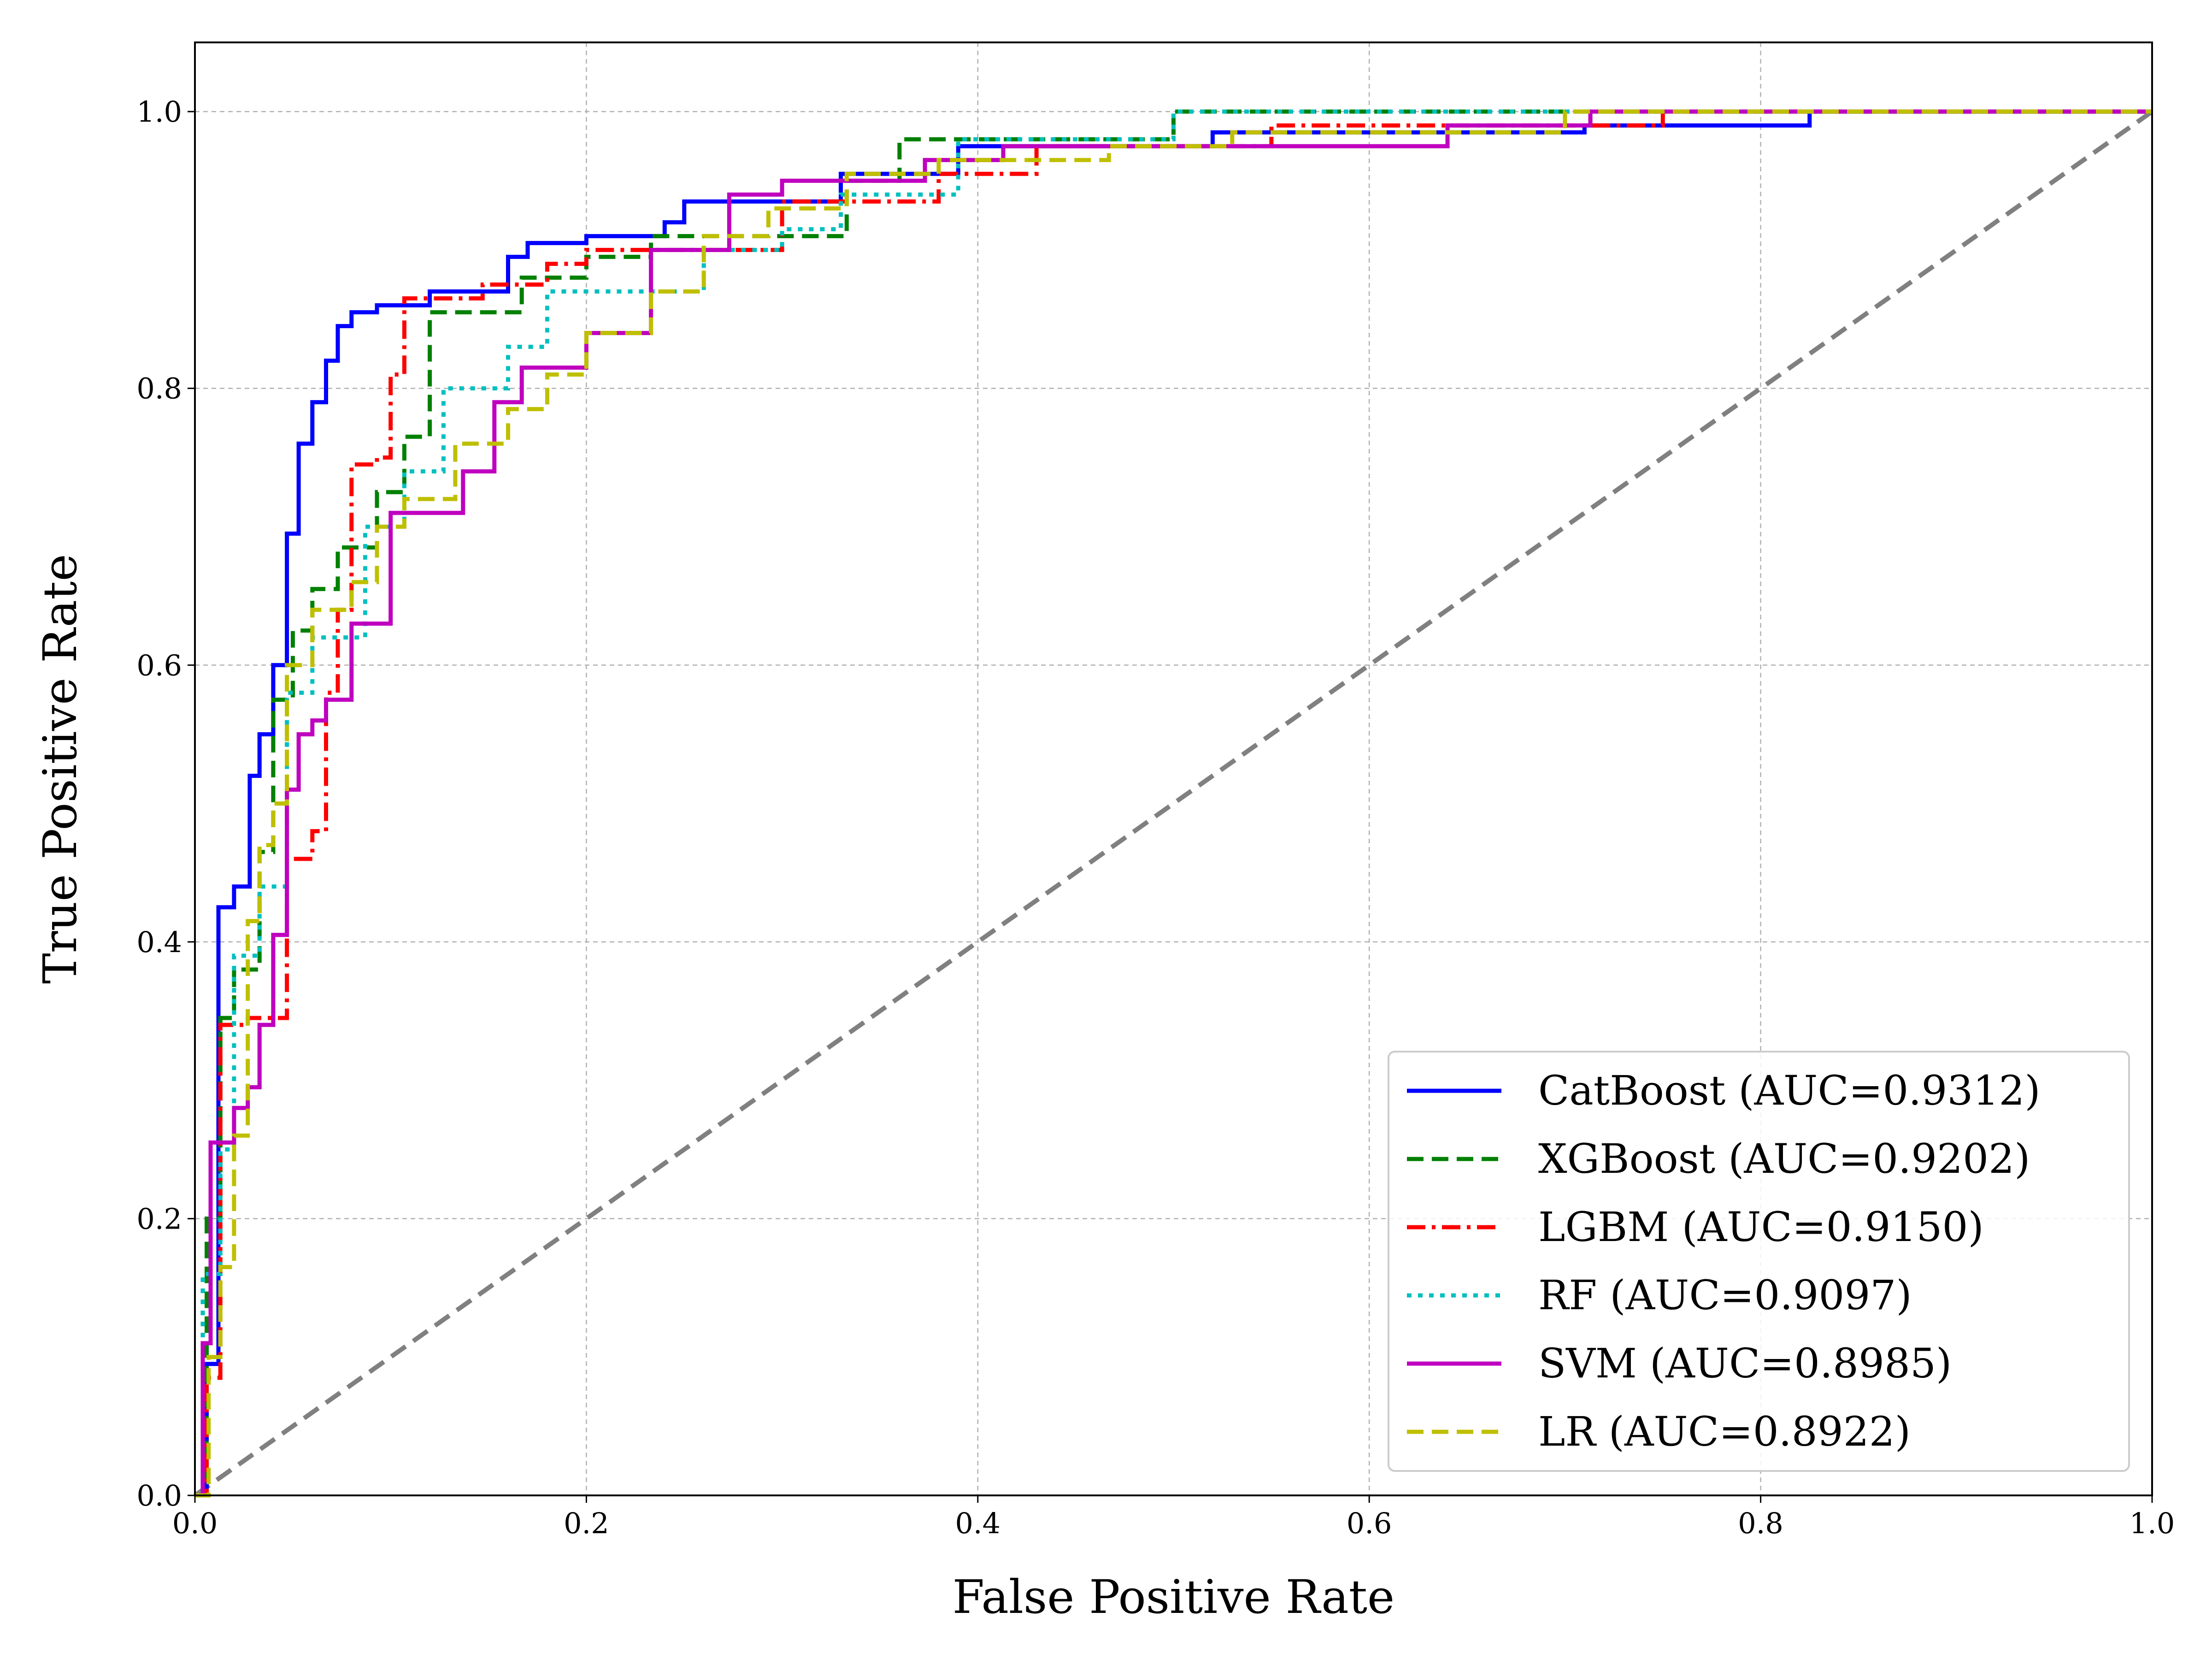 The width and height of the screenshot is (2212, 1659). Describe the element at coordinates (159, 389) in the screenshot. I see `y-tick-label: 0.8` at that location.